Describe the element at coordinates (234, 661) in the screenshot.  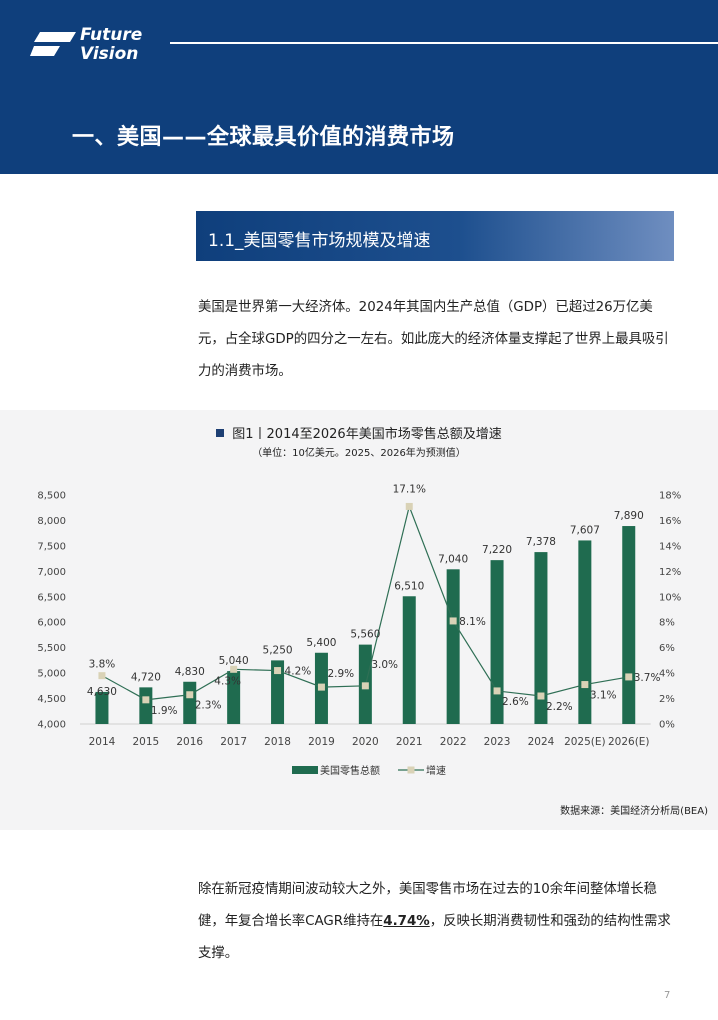
I see `bar-value-label: 5,040` at that location.